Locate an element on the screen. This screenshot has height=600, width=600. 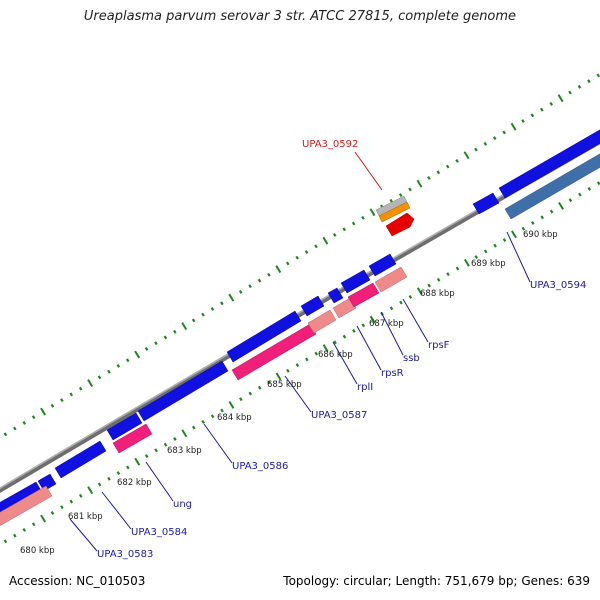
tick-label: 686 kbp is located at coordinates (335, 355).